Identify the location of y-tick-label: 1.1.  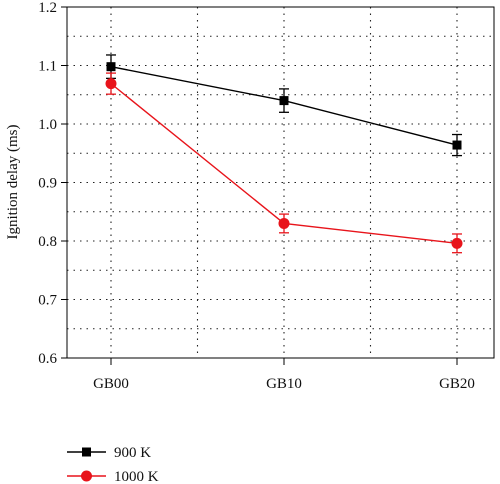
(47, 67).